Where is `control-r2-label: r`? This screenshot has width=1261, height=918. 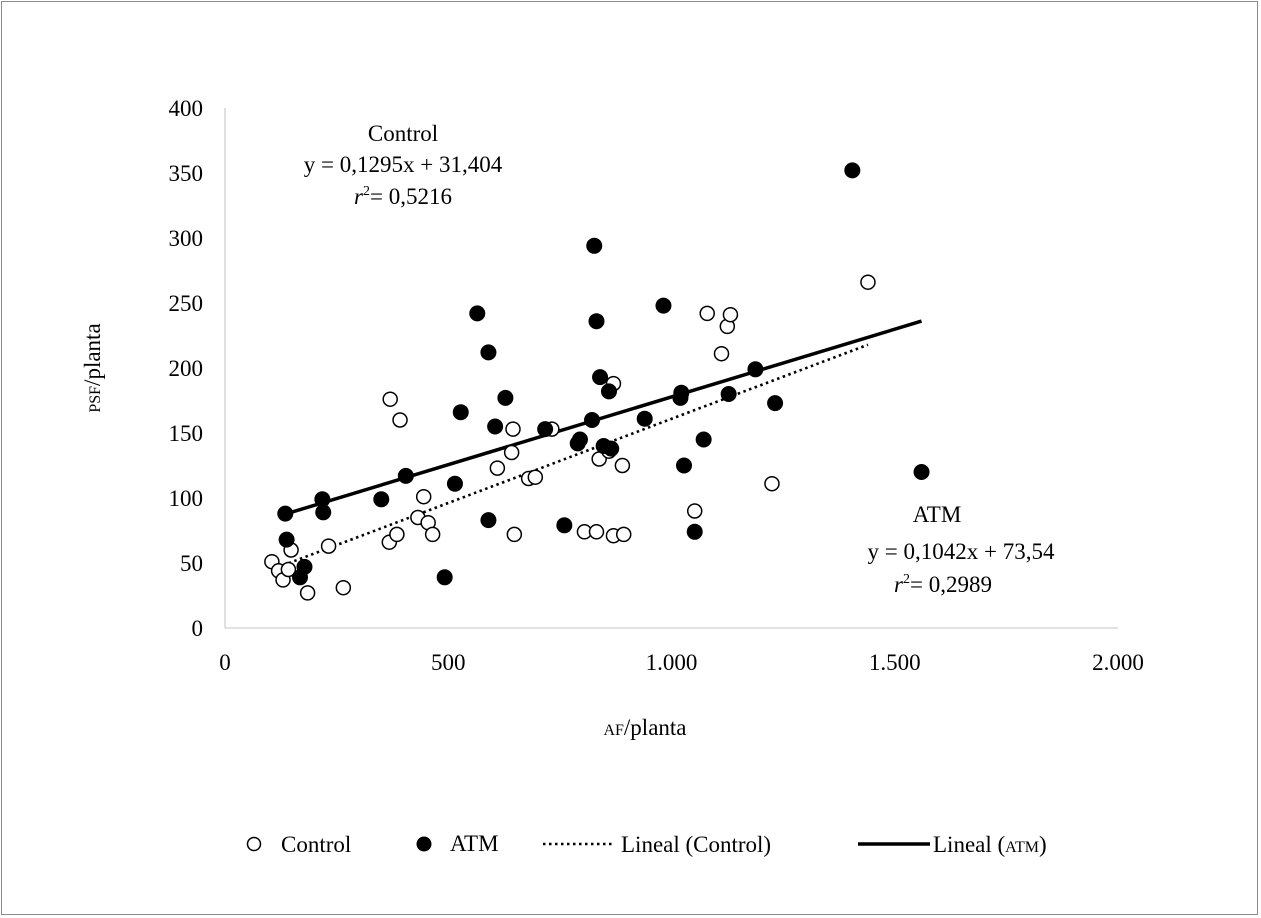
control-r2-label: r is located at coordinates (359, 196).